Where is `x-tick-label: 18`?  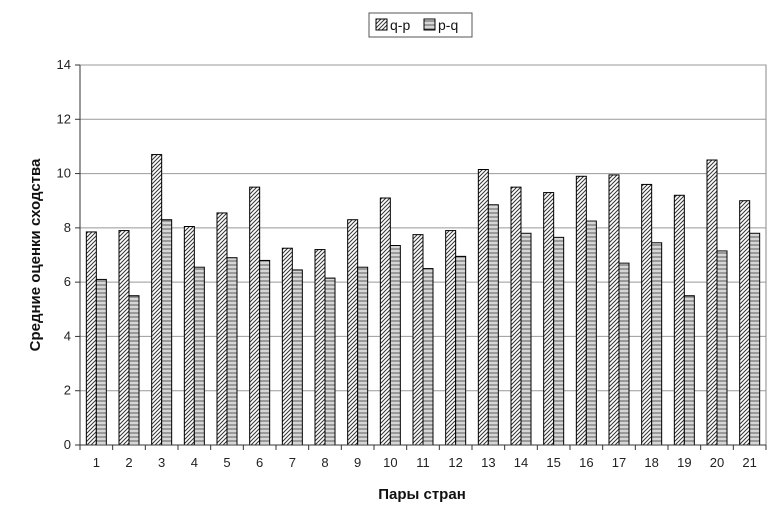 x-tick-label: 18 is located at coordinates (651, 462).